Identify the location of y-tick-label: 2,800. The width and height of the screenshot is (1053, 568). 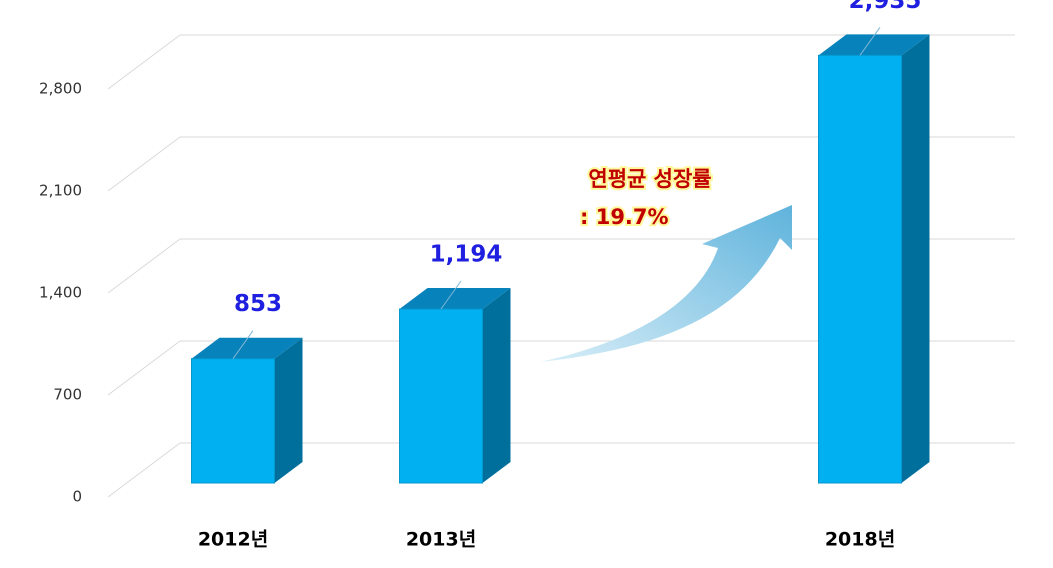
(60, 89).